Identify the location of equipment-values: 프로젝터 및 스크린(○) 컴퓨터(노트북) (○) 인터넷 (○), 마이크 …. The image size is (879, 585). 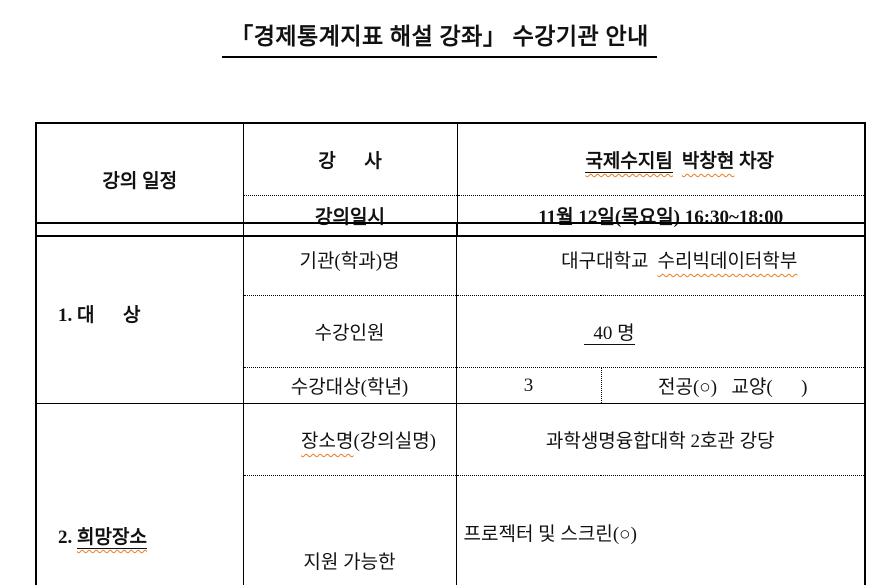
(660, 530).